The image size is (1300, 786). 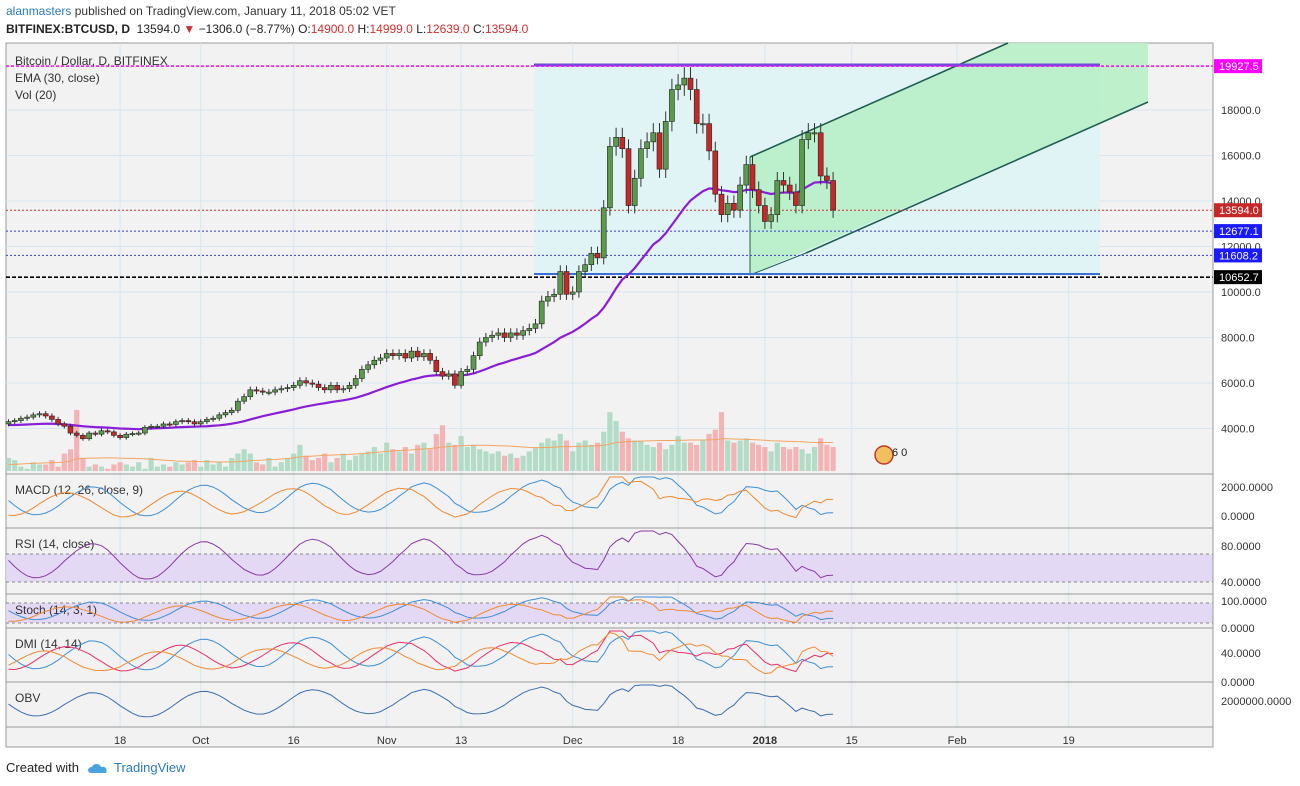 I want to click on tradingview-link: TradingView, so click(x=136, y=767).